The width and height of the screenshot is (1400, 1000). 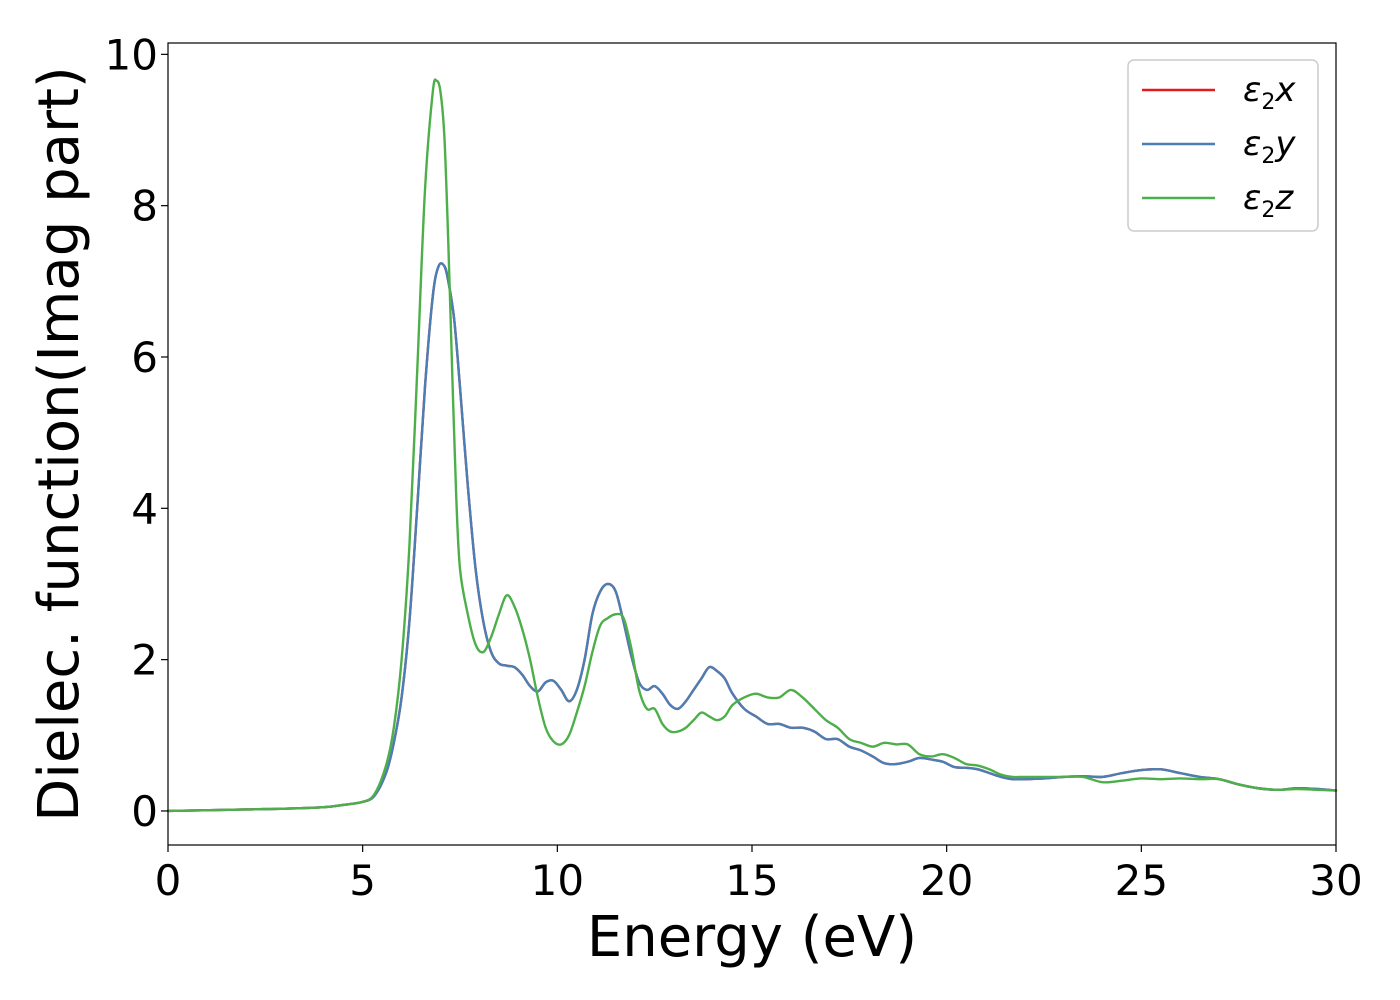 I want to click on y-tick-label: 2, so click(x=144, y=660).